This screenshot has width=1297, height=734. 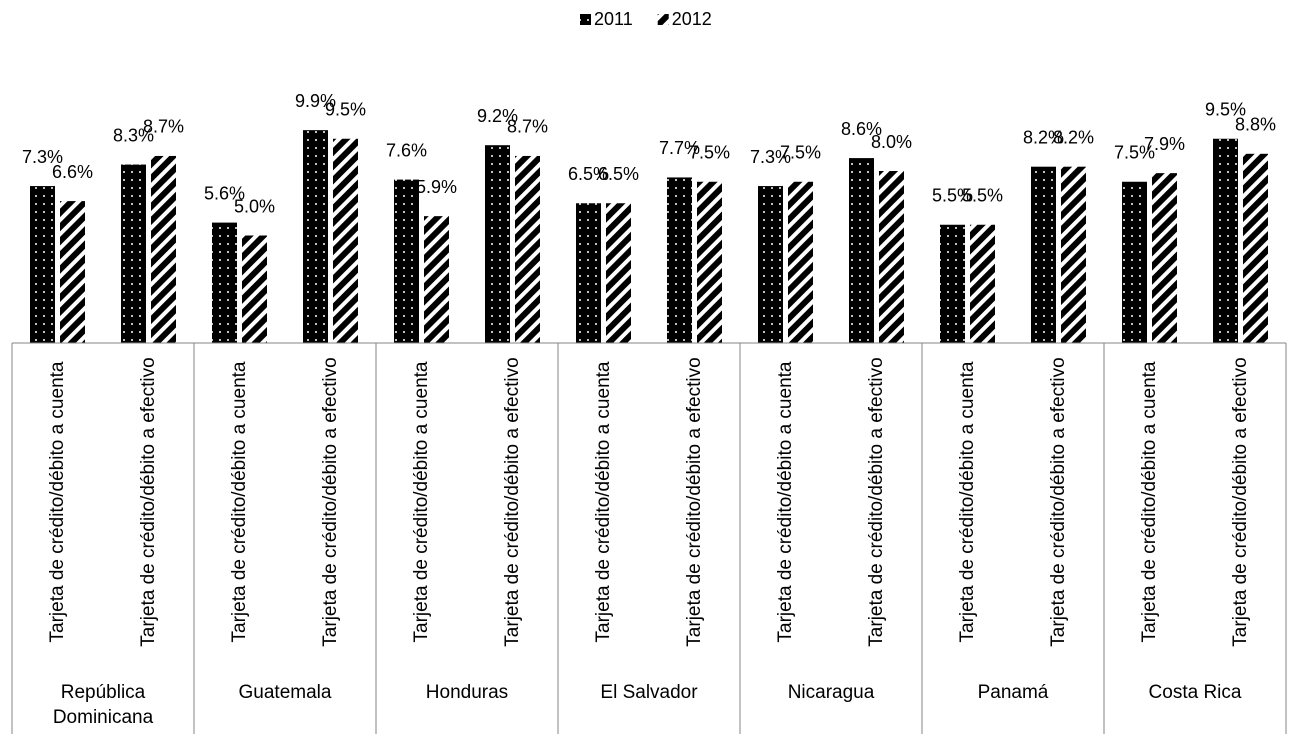 What do you see at coordinates (467, 692) in the screenshot?
I see `group-label: Honduras` at bounding box center [467, 692].